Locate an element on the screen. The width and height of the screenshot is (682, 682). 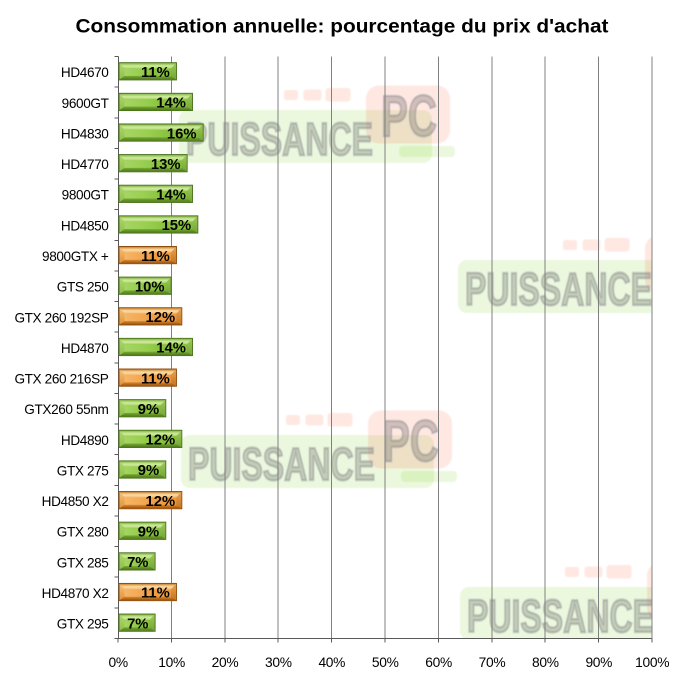
svg-text: 16% is located at coordinates (182, 134).